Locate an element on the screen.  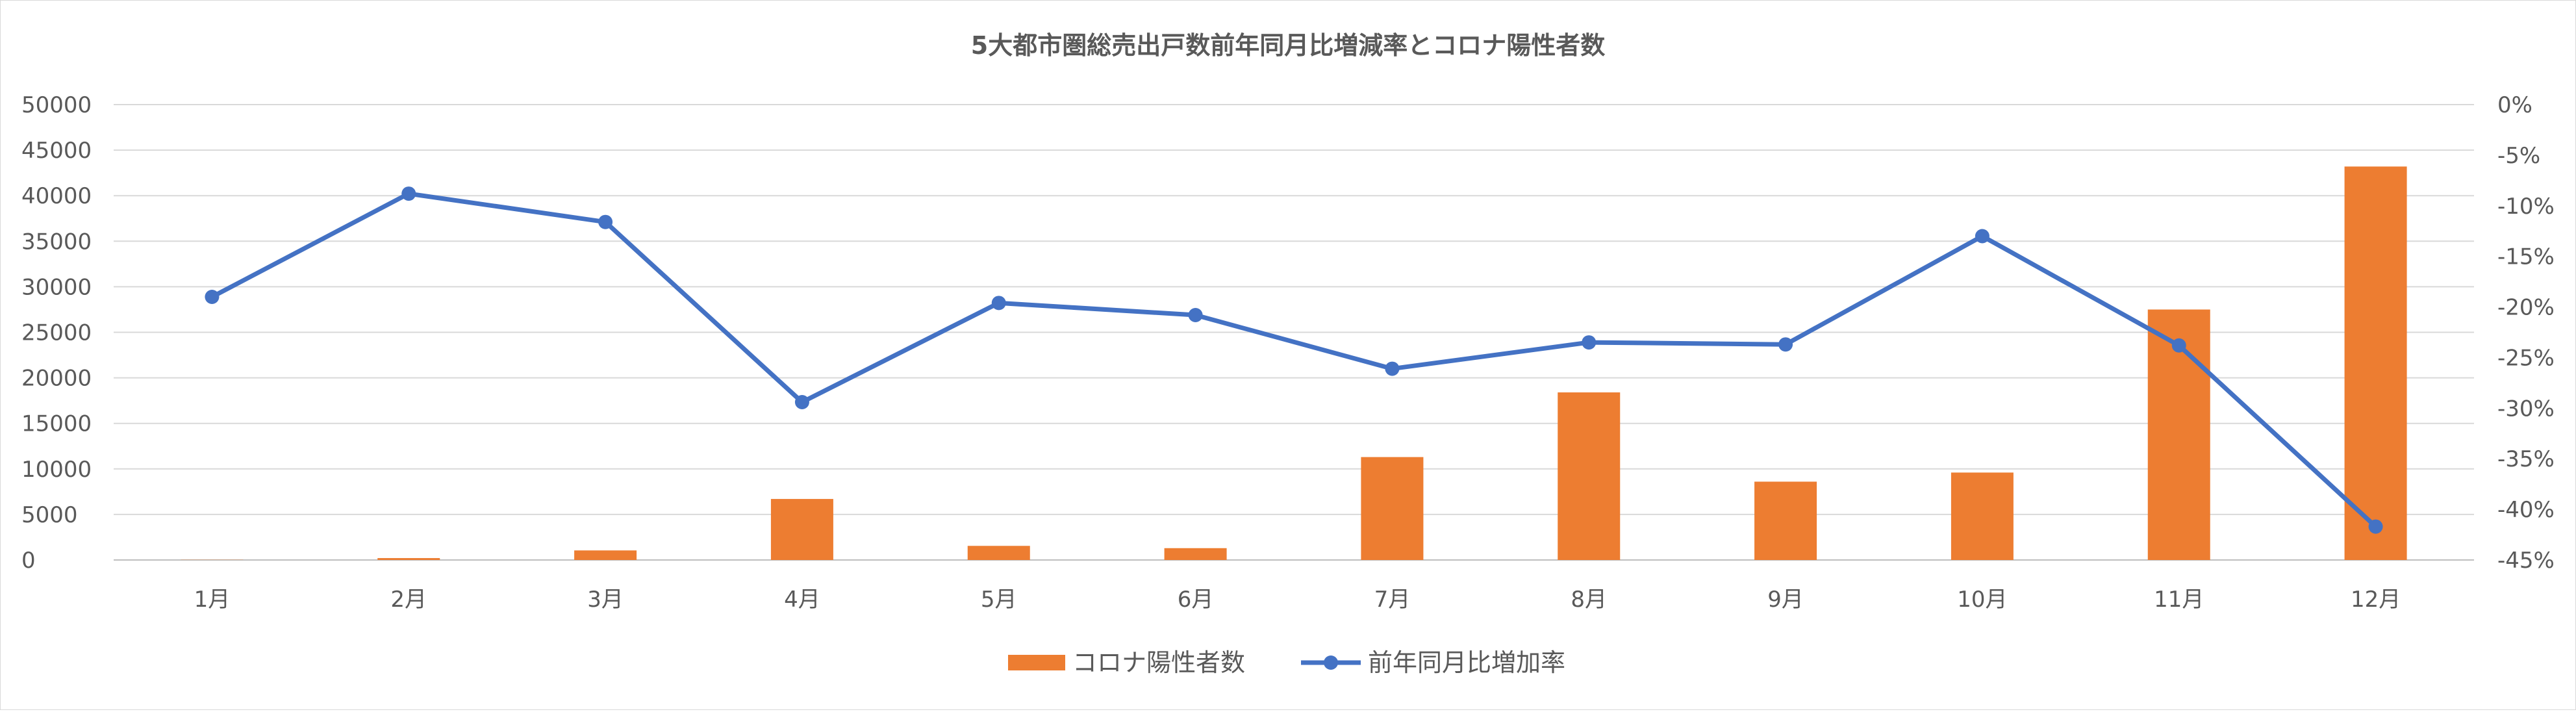
left-axis-tick-label: 40000 is located at coordinates (56, 196).